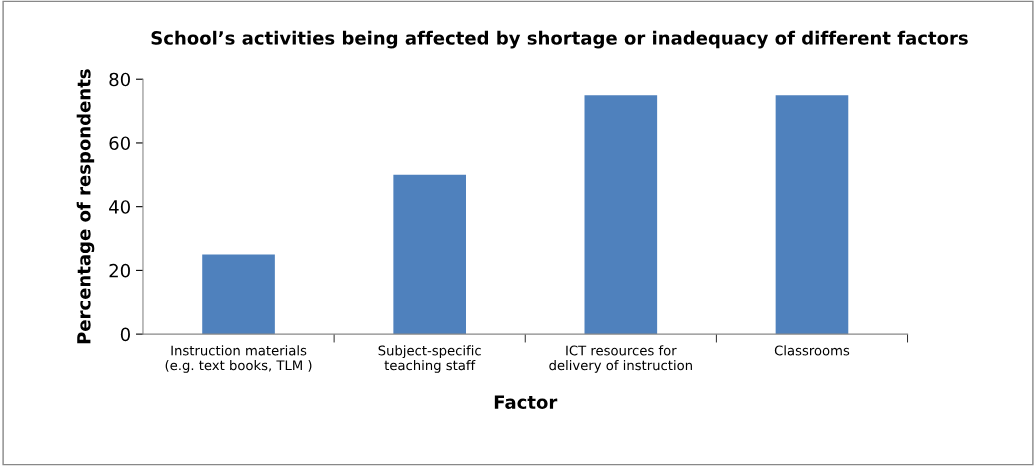 This screenshot has height=466, width=1036. Describe the element at coordinates (85, 206) in the screenshot. I see `y-axis-title: Percentage of respondents` at that location.